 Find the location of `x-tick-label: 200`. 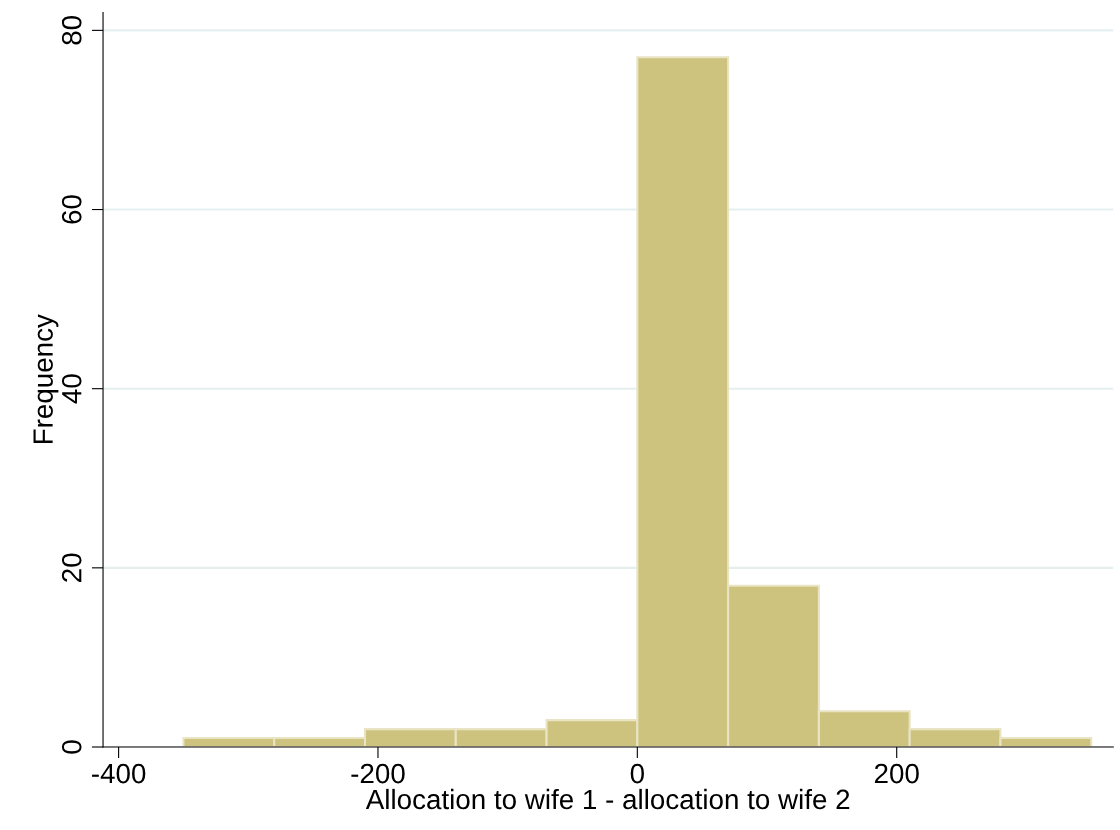

x-tick-label: 200 is located at coordinates (896, 773).